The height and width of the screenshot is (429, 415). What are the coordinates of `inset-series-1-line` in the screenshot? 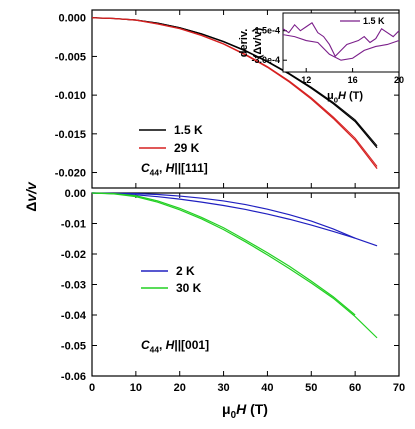 It's located at (341, 47).